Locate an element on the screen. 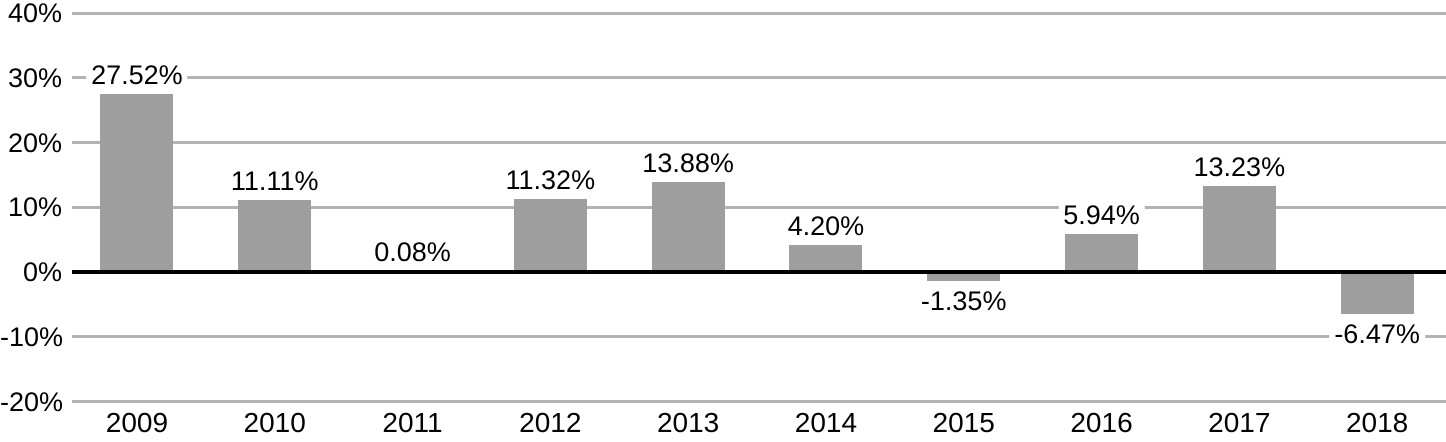 The image size is (1446, 442). x-tick-label-2011: 2011 is located at coordinates (412, 422).